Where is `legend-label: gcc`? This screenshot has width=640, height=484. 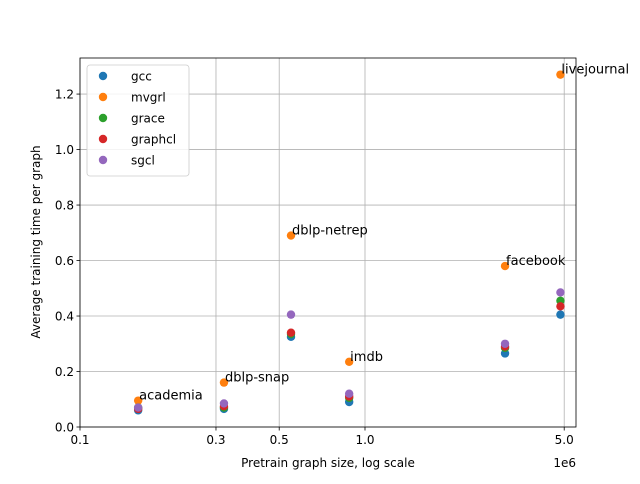 legend-label: gcc is located at coordinates (141, 77).